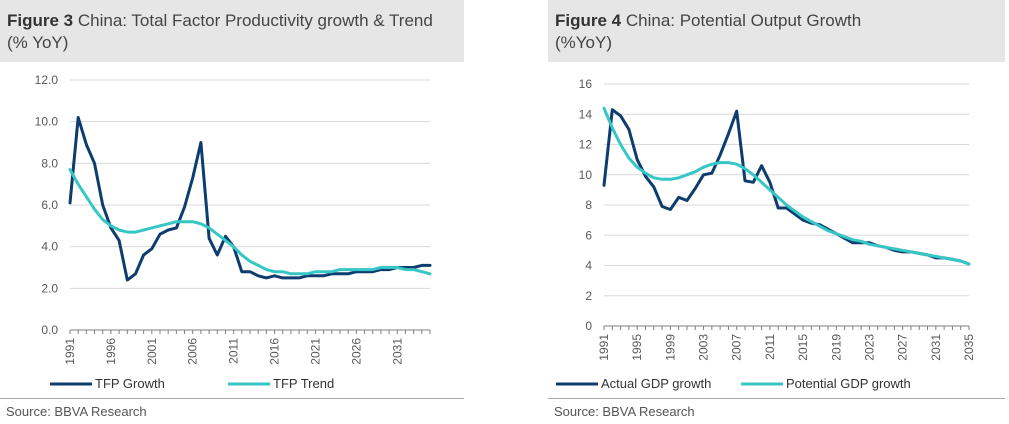  Describe the element at coordinates (303, 383) in the screenshot. I see `legend-label: TFP Trend` at that location.